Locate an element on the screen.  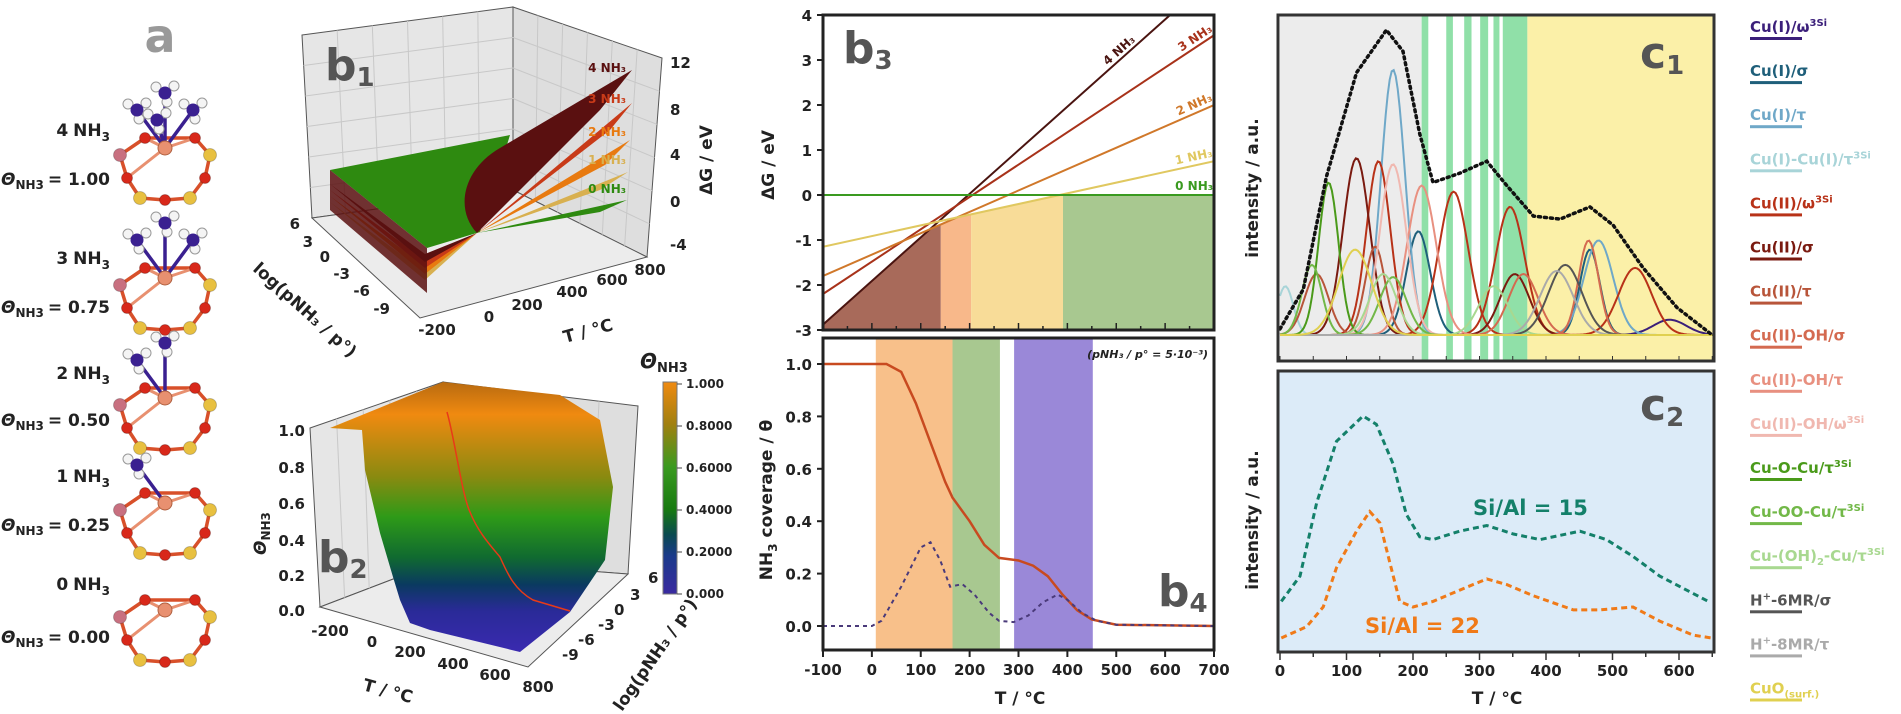
panel-b3-label: b3 is located at coordinates (868, 49).